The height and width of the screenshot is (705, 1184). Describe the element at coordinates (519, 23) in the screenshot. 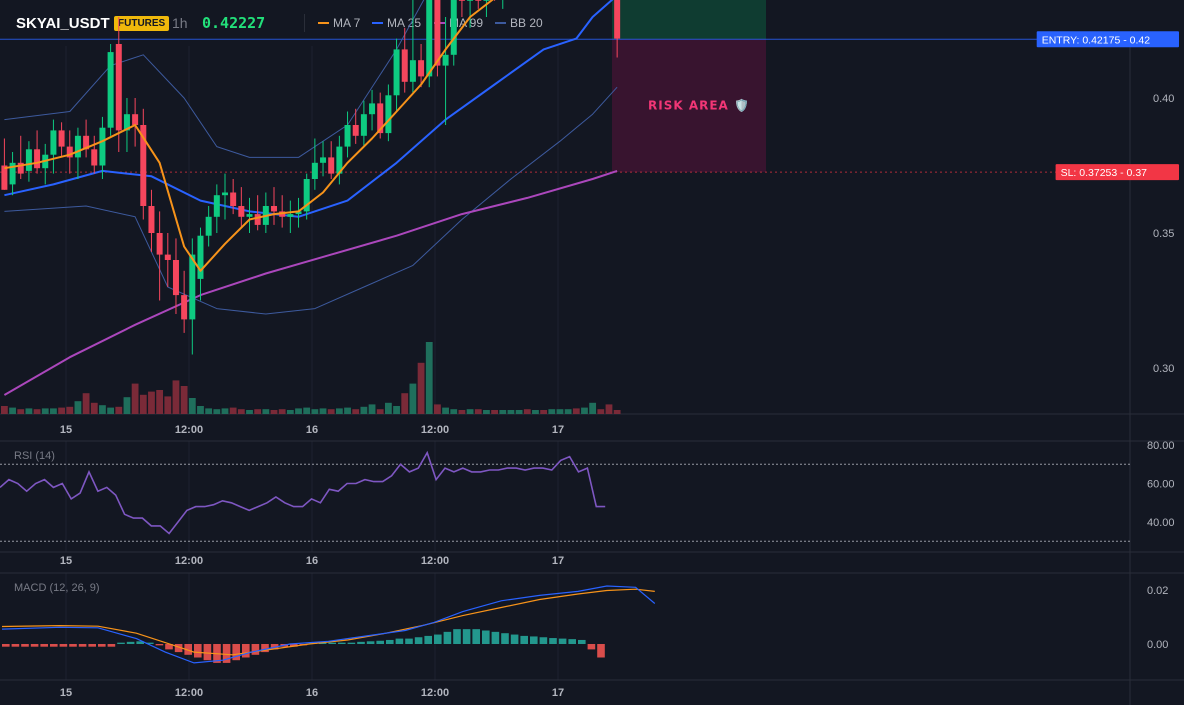

I see `legend-bb20: BB 20` at that location.